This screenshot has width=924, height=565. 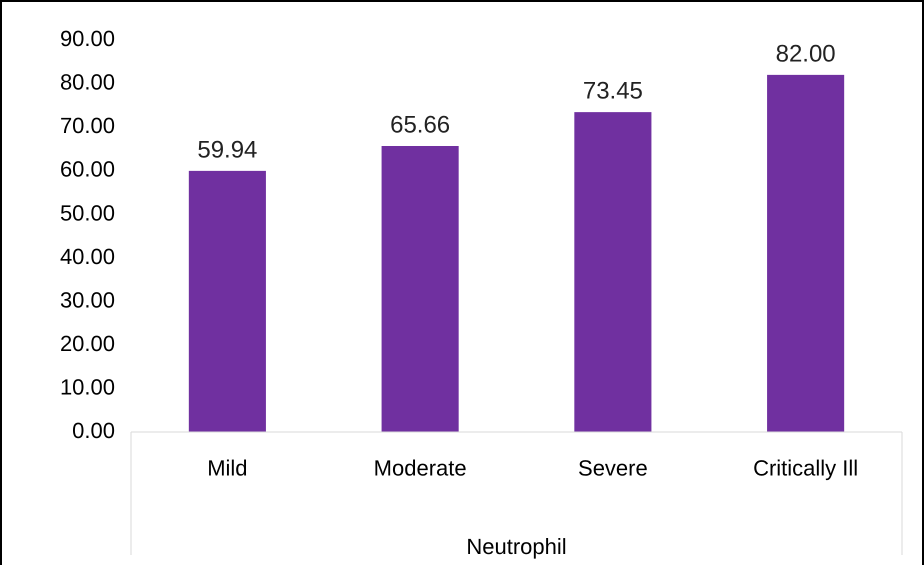 I want to click on y-tick-label: 20.00, so click(x=87, y=343).